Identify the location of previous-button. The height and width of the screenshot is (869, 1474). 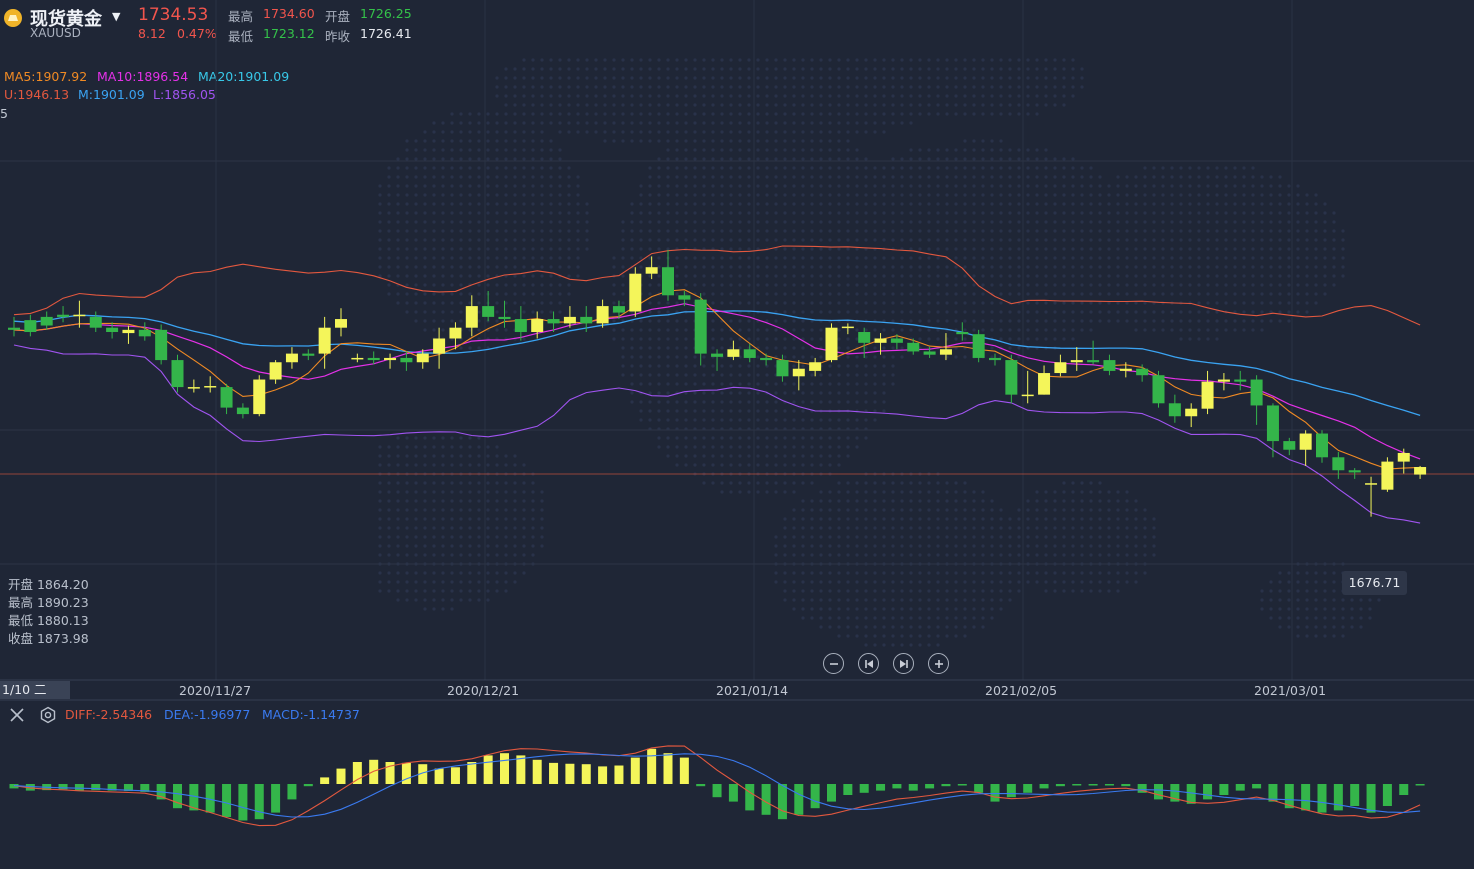
(868, 663).